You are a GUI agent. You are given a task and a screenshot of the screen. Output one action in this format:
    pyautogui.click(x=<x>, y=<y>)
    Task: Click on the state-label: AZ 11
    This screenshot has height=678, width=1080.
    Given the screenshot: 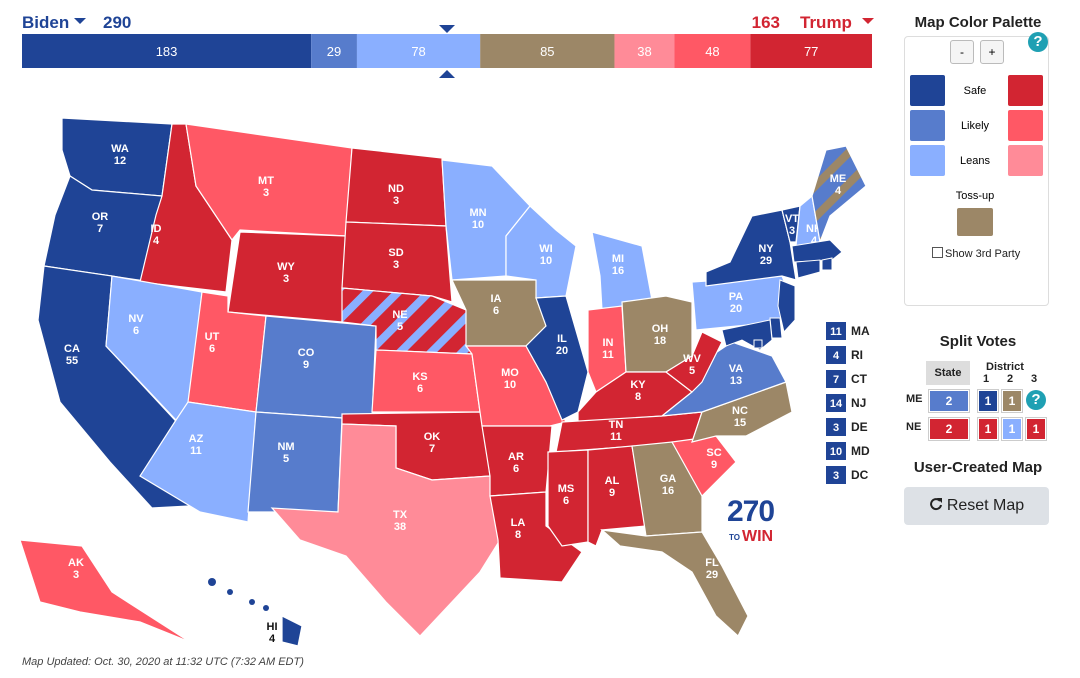 What is the action you would take?
    pyautogui.click(x=196, y=445)
    